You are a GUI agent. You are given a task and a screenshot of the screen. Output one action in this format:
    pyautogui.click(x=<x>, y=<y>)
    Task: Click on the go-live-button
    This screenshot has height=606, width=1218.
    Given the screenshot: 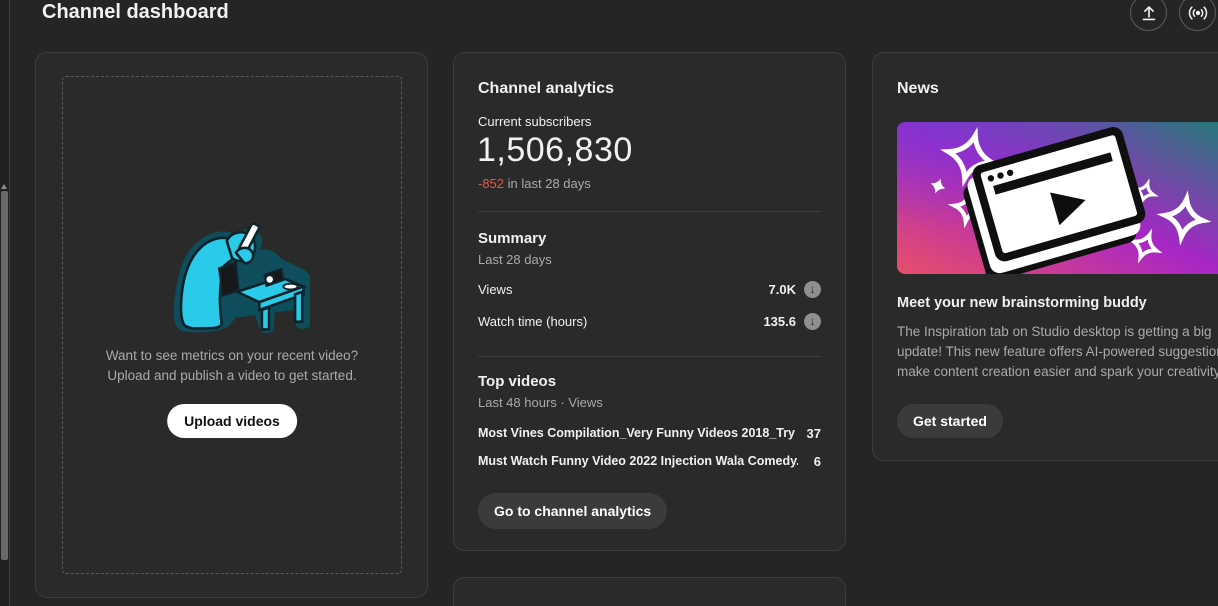 What is the action you would take?
    pyautogui.click(x=1197, y=15)
    